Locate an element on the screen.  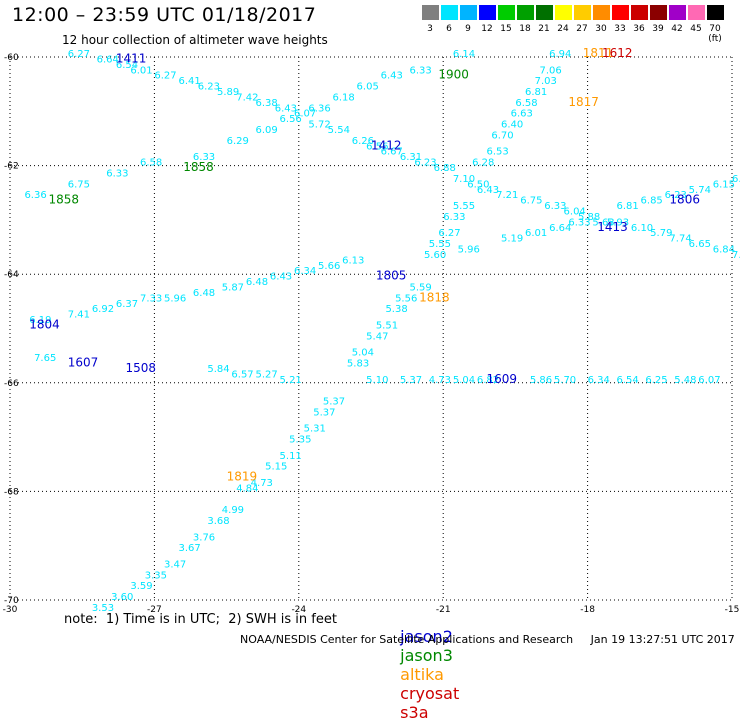
wave-height-value: 5.27 is located at coordinates (266, 374).